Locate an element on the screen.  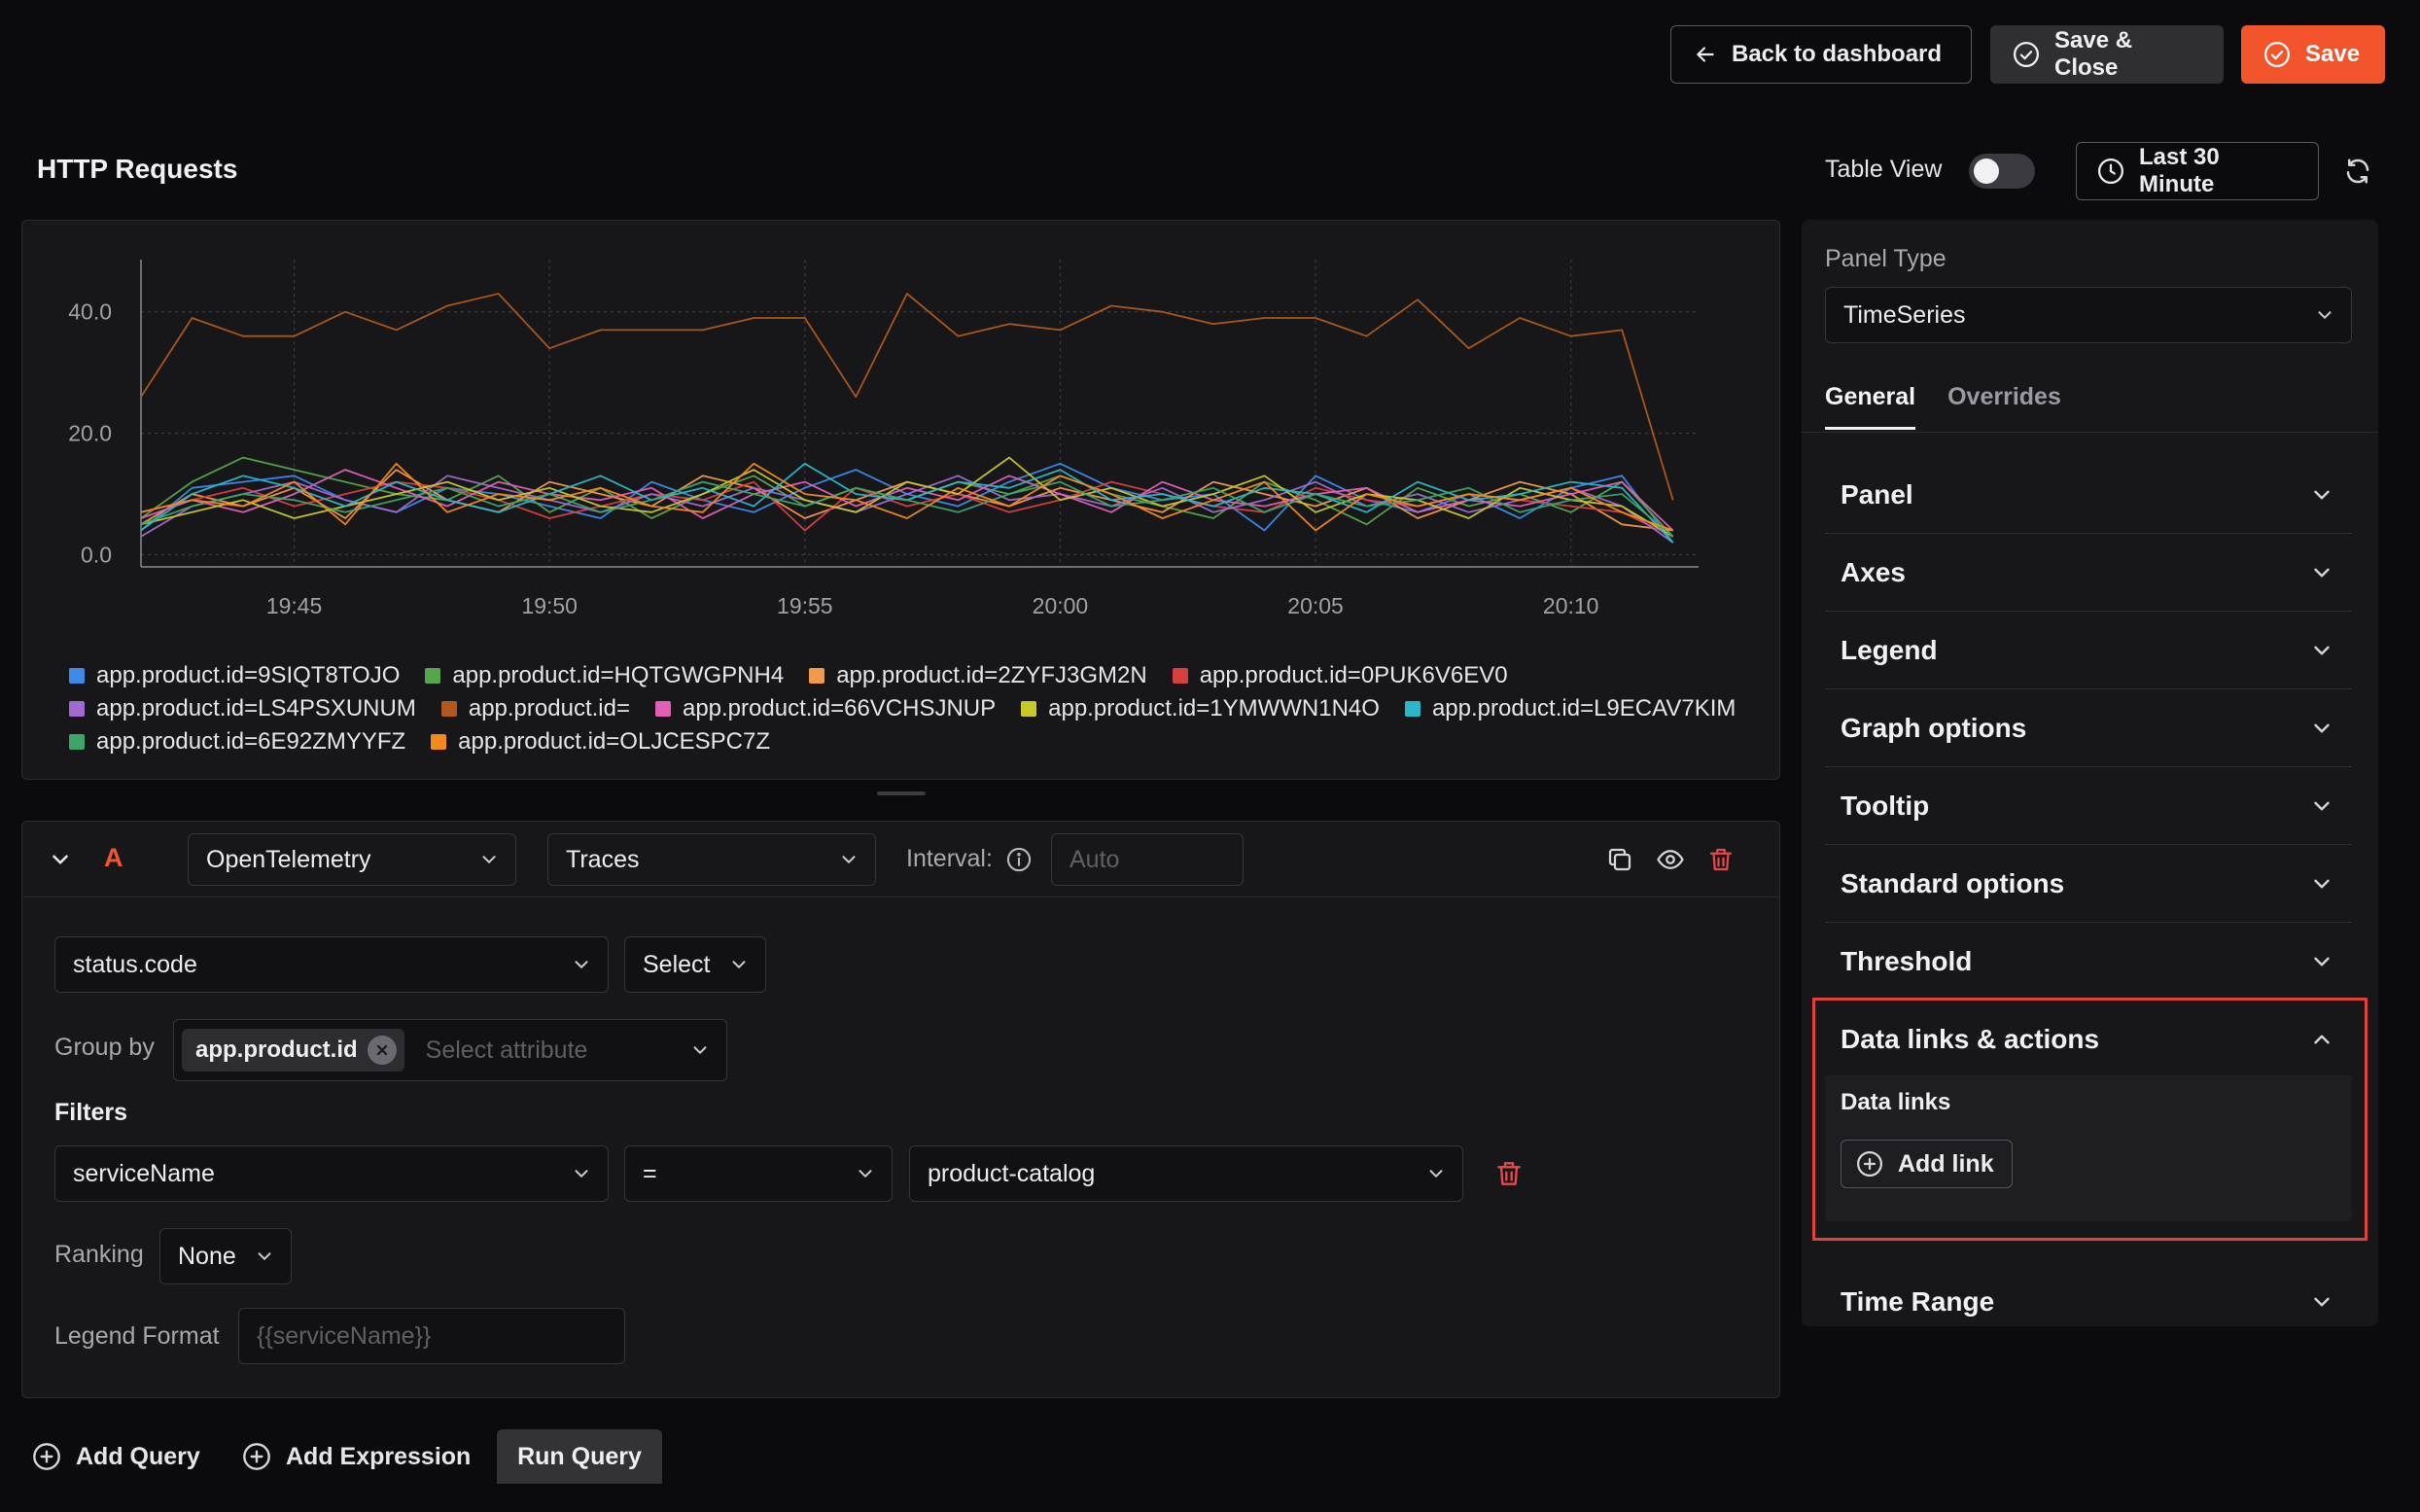
resize-handle is located at coordinates (901, 793).